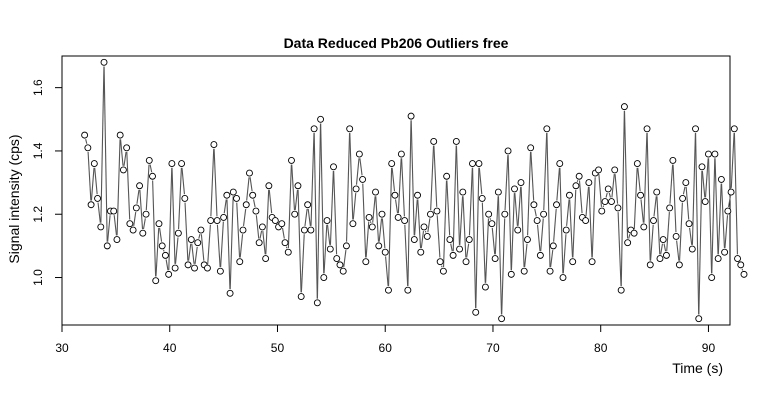 The height and width of the screenshot is (400, 760). What do you see at coordinates (709, 348) in the screenshot?
I see `x-tick-label: 90` at bounding box center [709, 348].